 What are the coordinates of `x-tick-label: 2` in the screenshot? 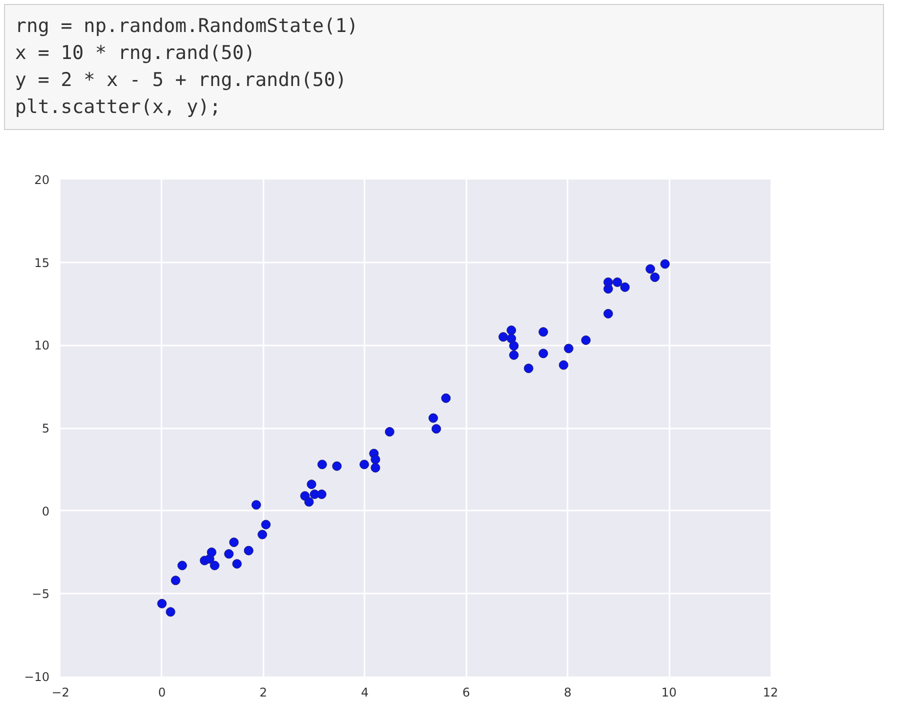 It's located at (264, 693).